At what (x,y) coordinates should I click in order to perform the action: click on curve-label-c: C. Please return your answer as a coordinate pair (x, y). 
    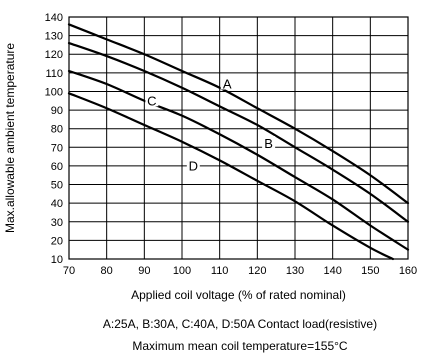
    Looking at the image, I should click on (151, 100).